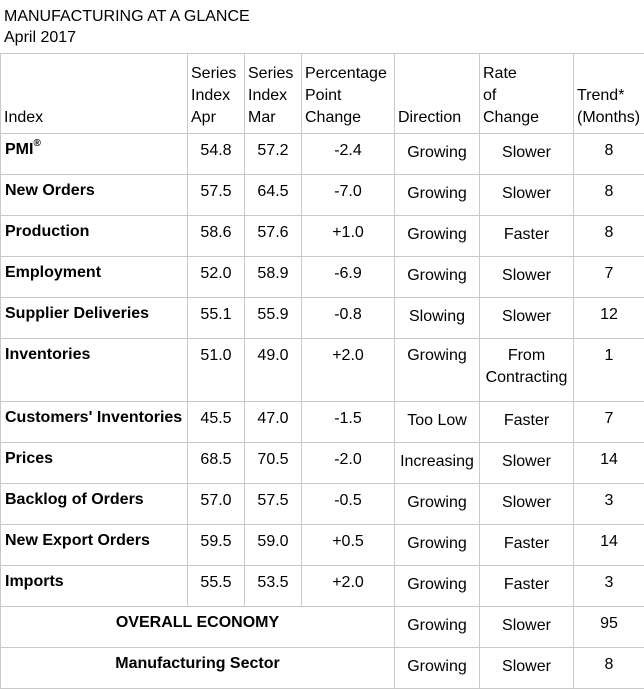 The width and height of the screenshot is (644, 689). I want to click on change-cell: -2.4, so click(348, 154).